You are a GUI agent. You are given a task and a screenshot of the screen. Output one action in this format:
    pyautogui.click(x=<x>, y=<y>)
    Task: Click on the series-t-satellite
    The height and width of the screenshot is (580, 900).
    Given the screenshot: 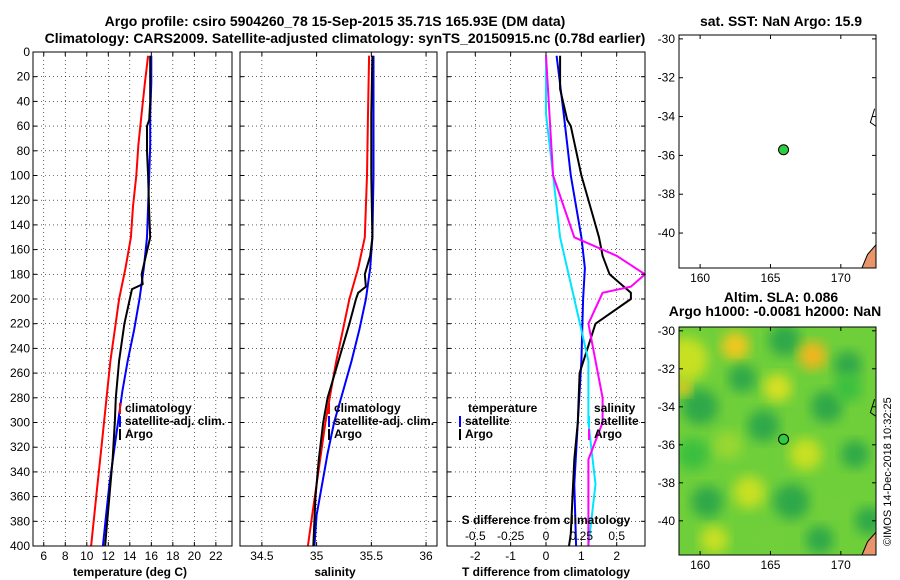 What is the action you would take?
    pyautogui.click(x=570, y=301)
    